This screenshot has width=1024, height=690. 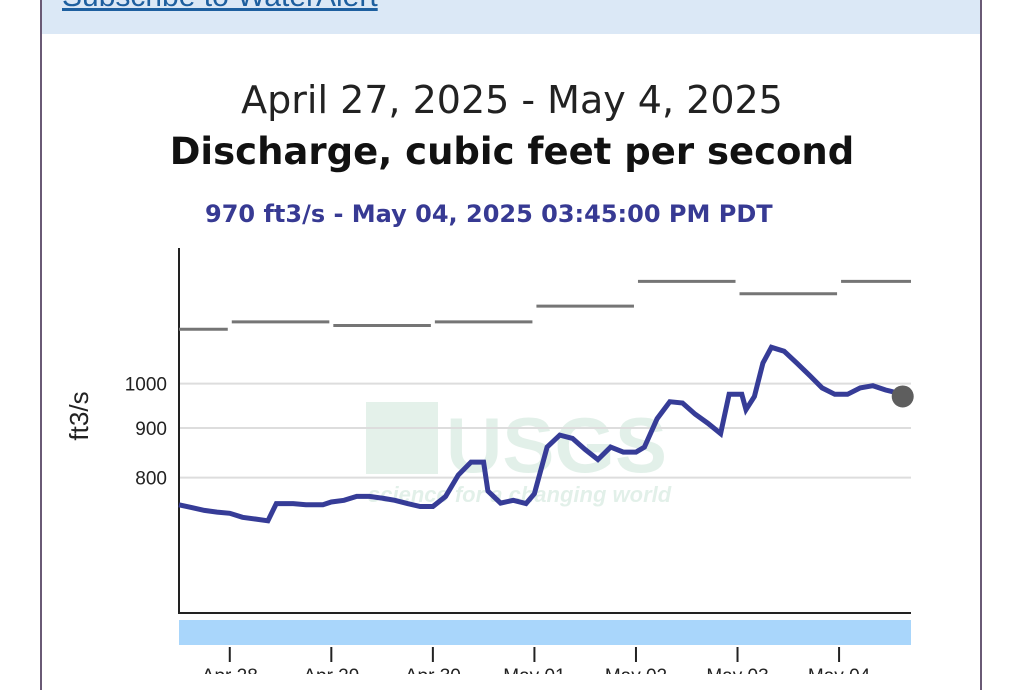 I want to click on chart-date-range: April 27, 2025 - May 4, 2025, so click(x=512, y=100).